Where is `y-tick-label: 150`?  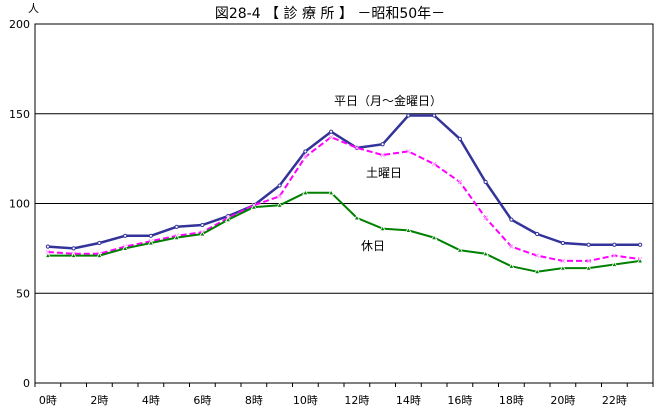
y-tick-label: 150 is located at coordinates (19, 114).